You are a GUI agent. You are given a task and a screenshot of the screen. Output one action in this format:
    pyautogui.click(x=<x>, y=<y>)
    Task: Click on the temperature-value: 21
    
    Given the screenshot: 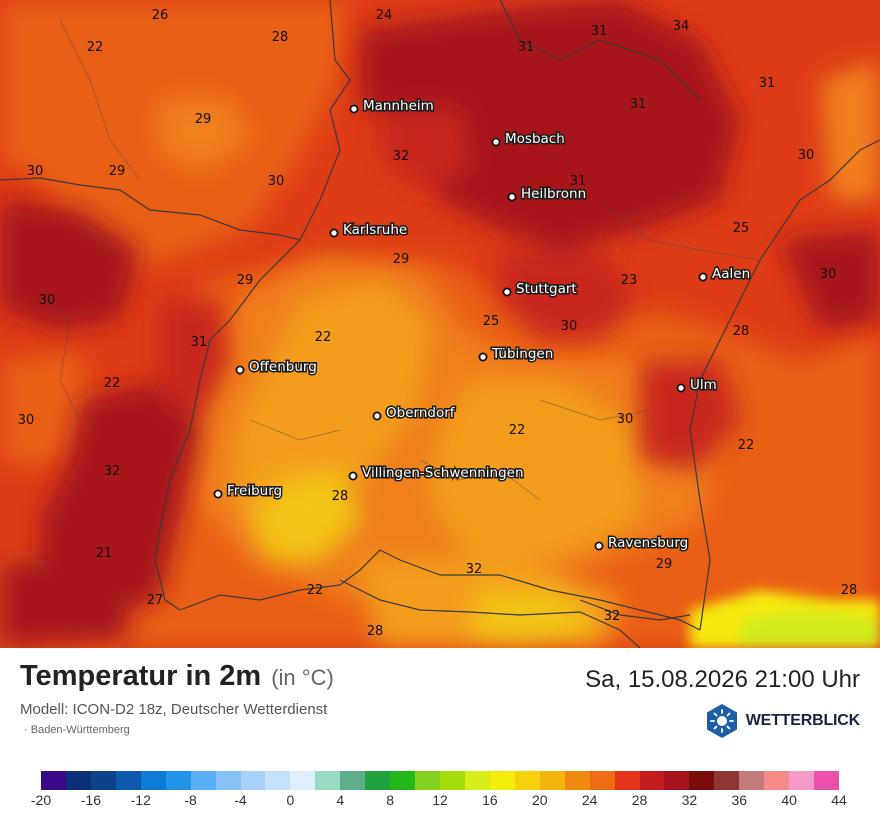 What is the action you would take?
    pyautogui.click(x=104, y=553)
    